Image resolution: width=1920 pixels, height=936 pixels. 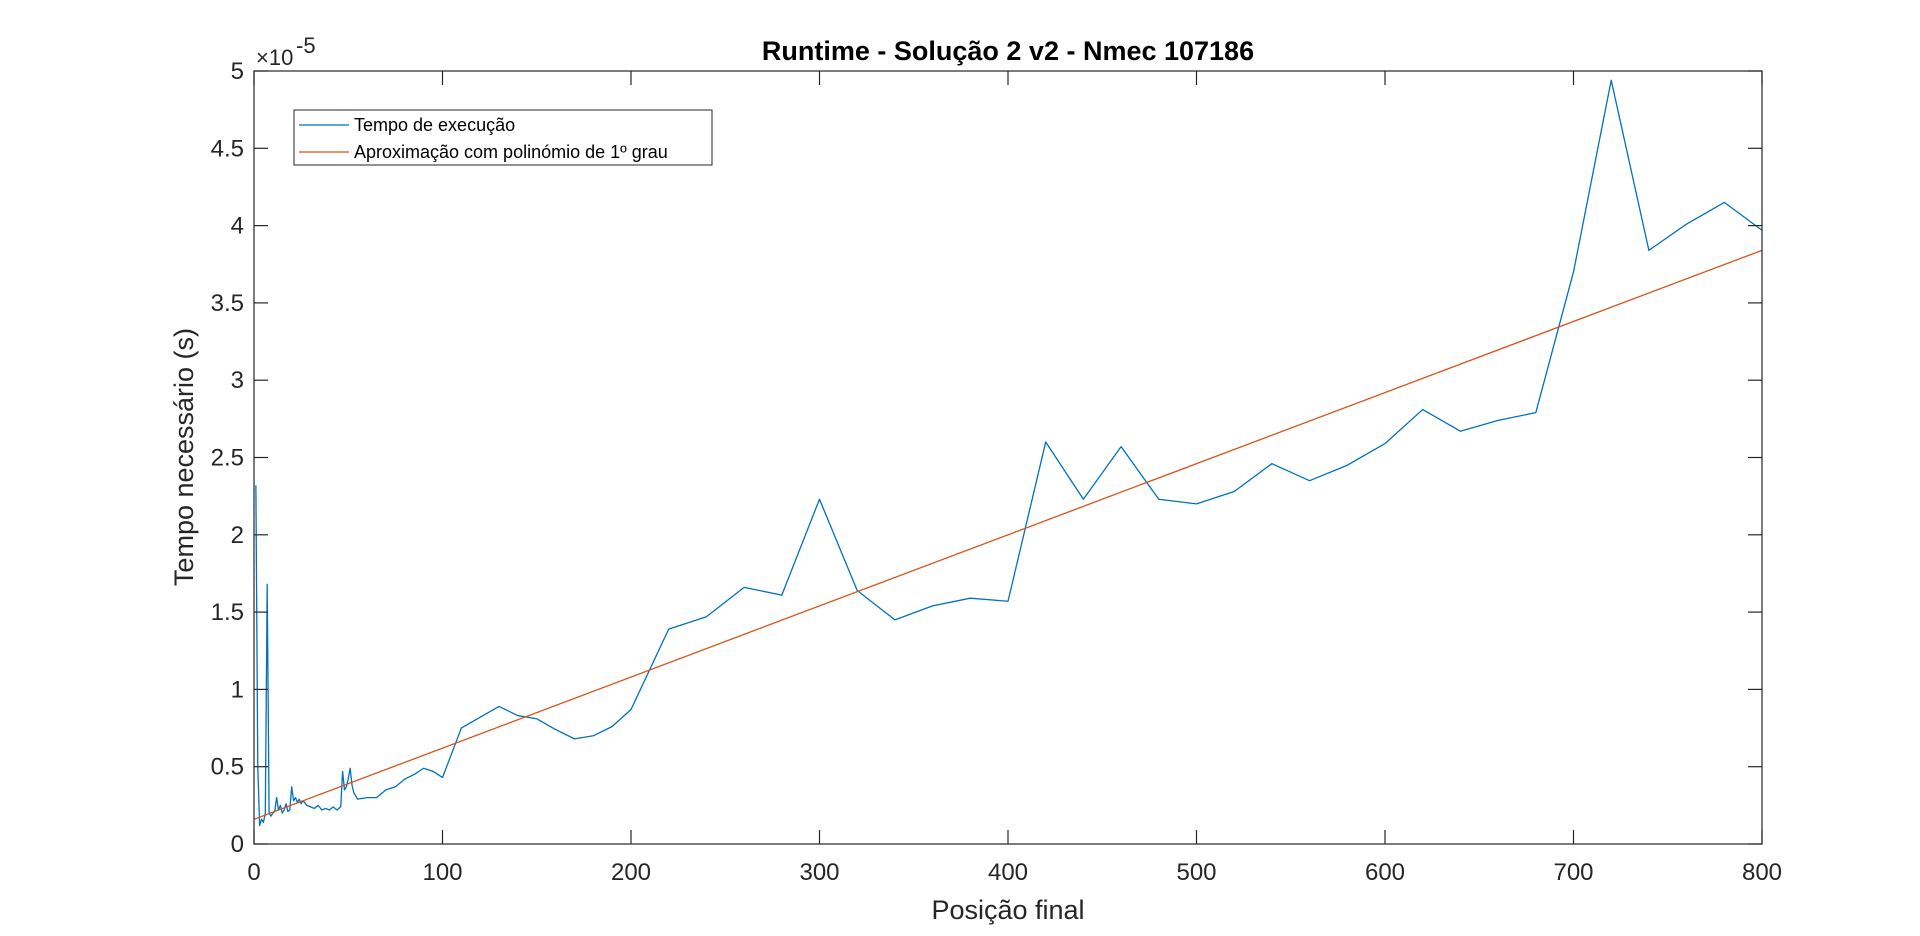 I want to click on y-tick-label: 2.5, so click(x=227, y=458).